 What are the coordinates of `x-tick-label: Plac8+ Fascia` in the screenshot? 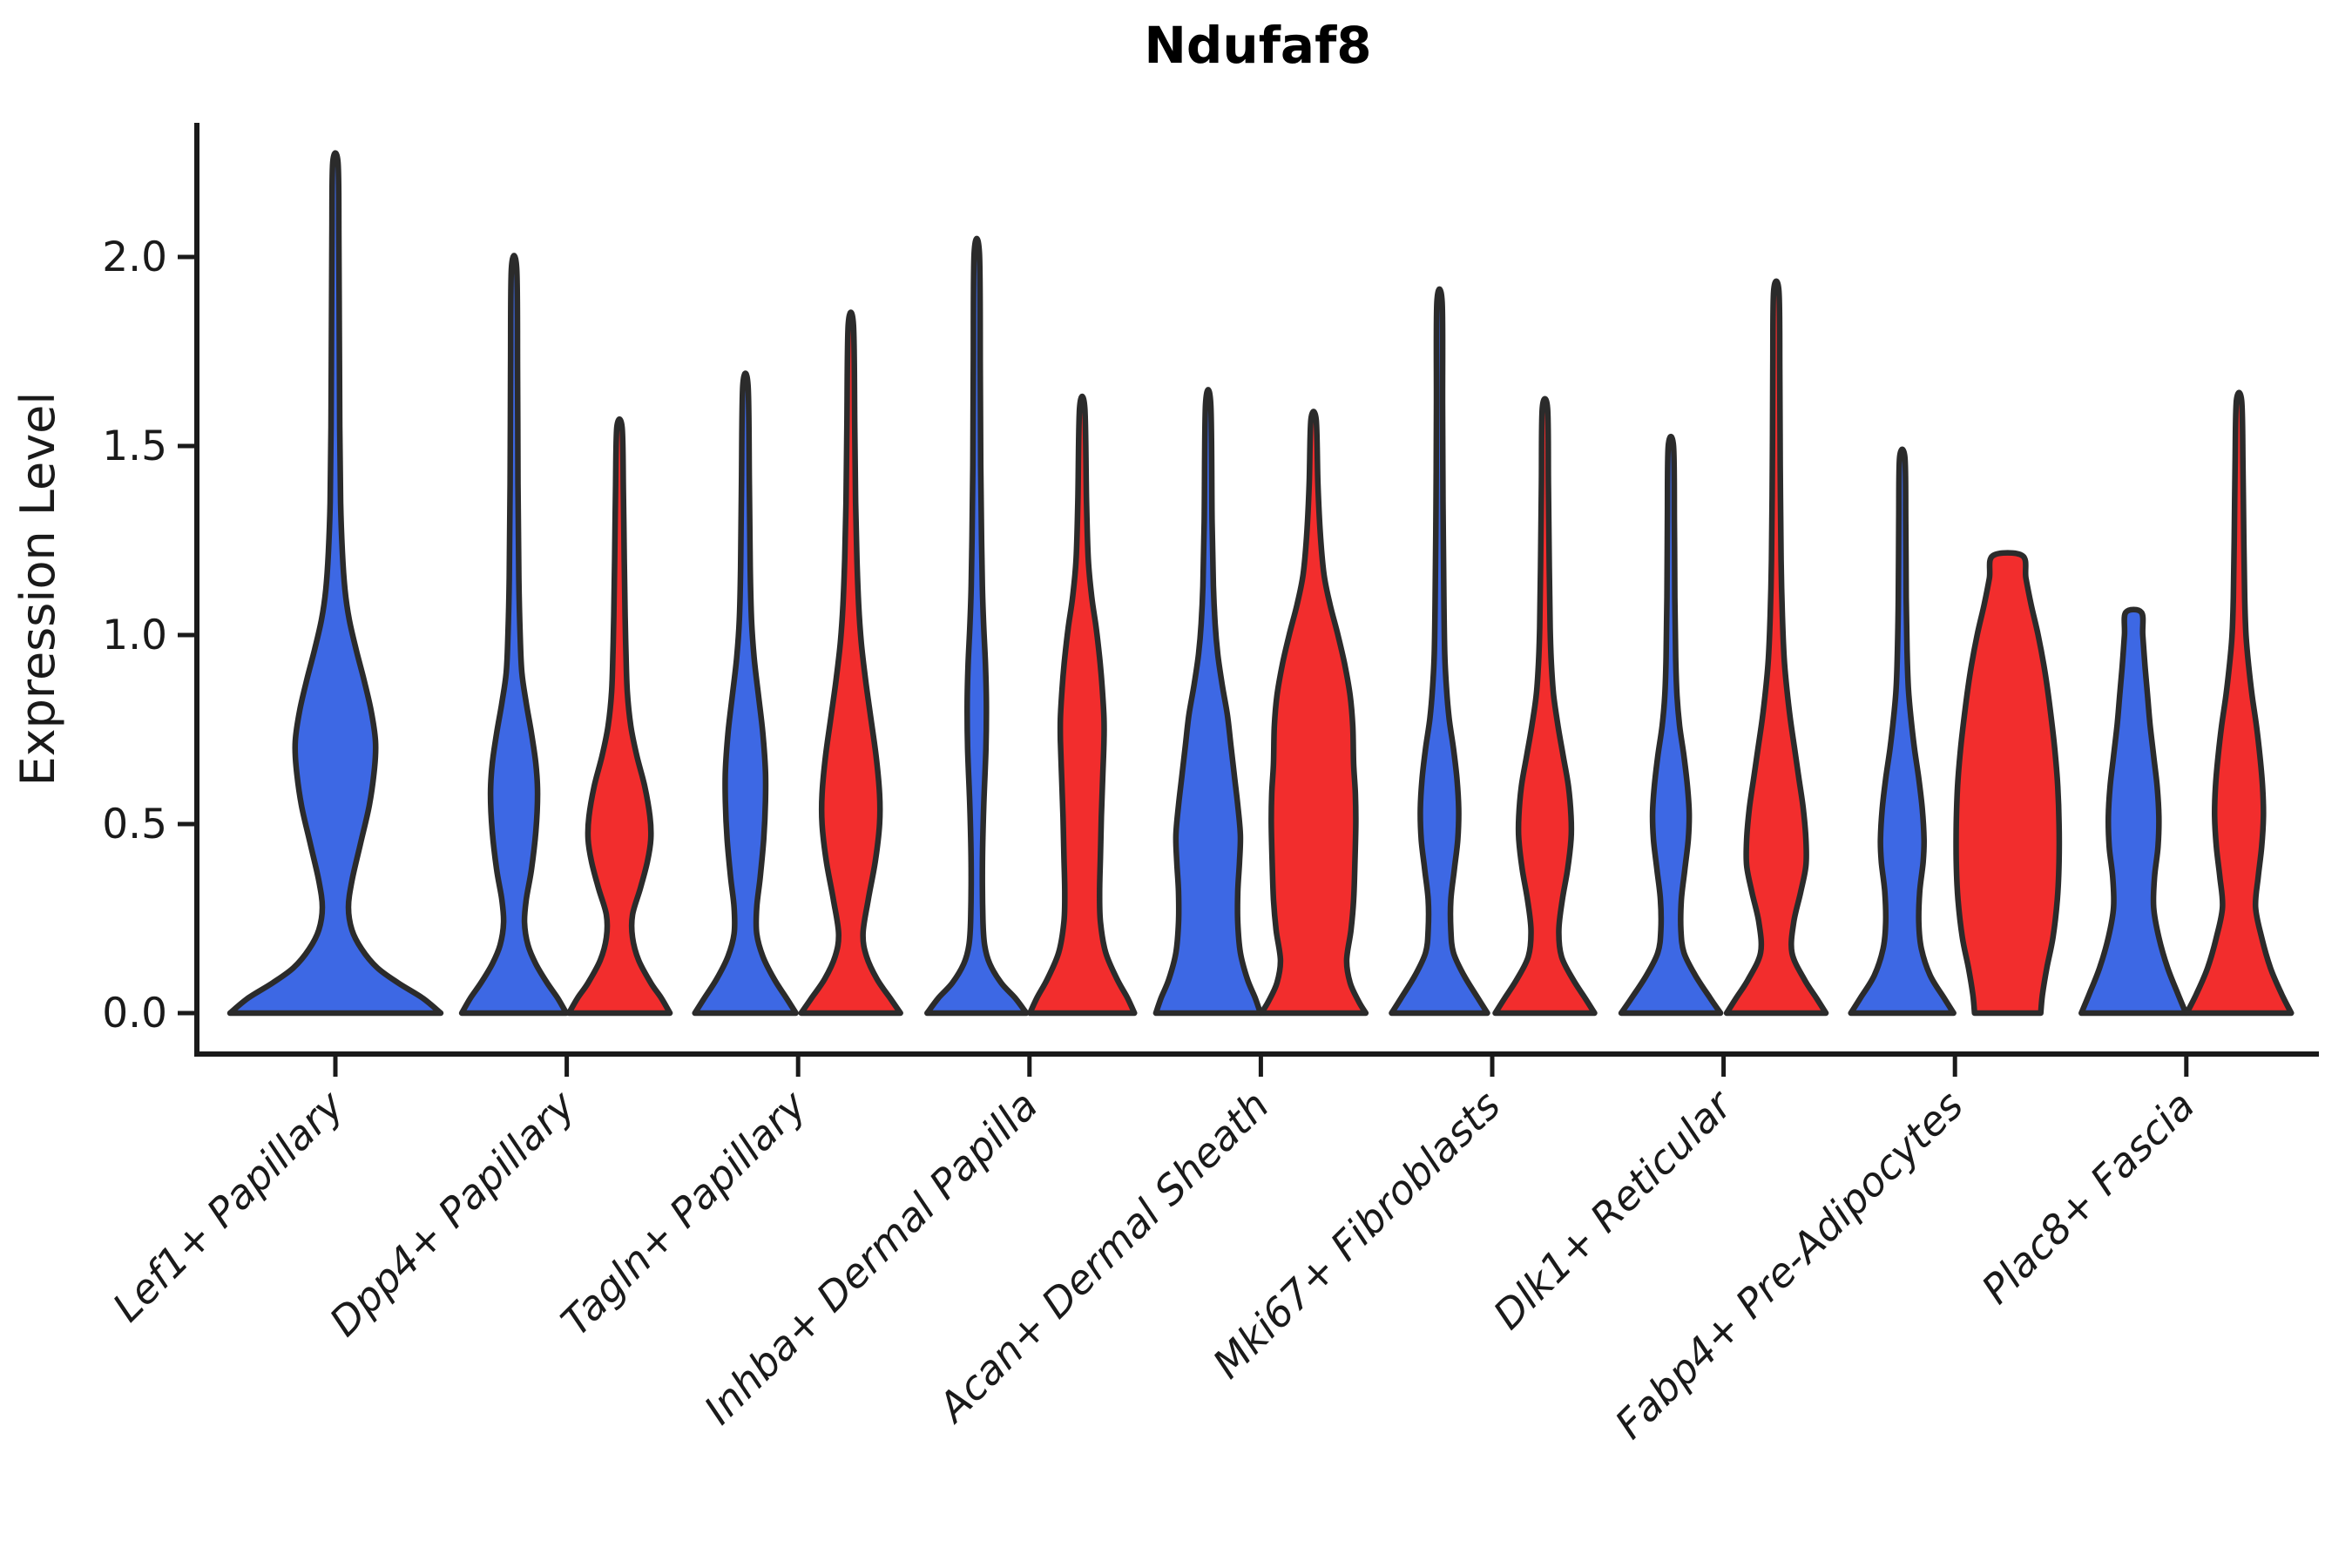 It's located at (2087, 1197).